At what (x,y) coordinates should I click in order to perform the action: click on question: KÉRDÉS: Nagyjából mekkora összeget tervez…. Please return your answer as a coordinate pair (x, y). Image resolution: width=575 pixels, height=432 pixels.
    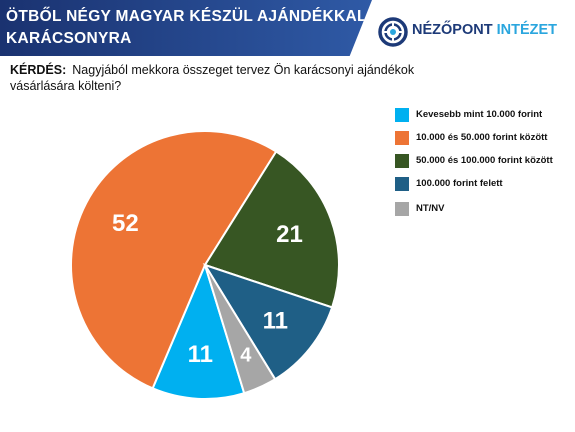
    Looking at the image, I should click on (245, 78).